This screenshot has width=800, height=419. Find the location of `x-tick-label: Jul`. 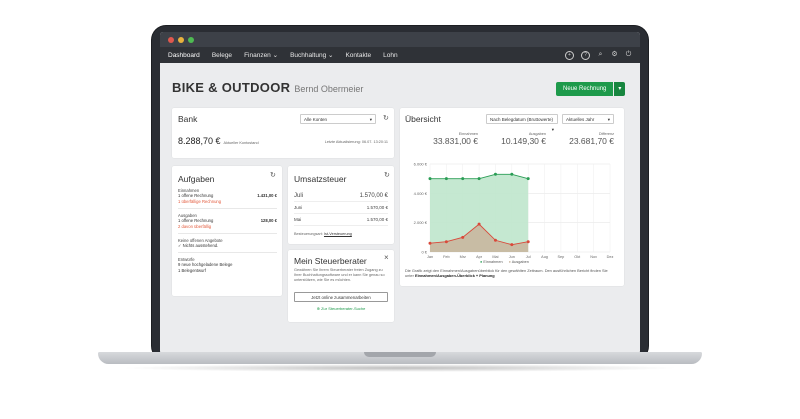

x-tick-label: Jul is located at coordinates (528, 257).